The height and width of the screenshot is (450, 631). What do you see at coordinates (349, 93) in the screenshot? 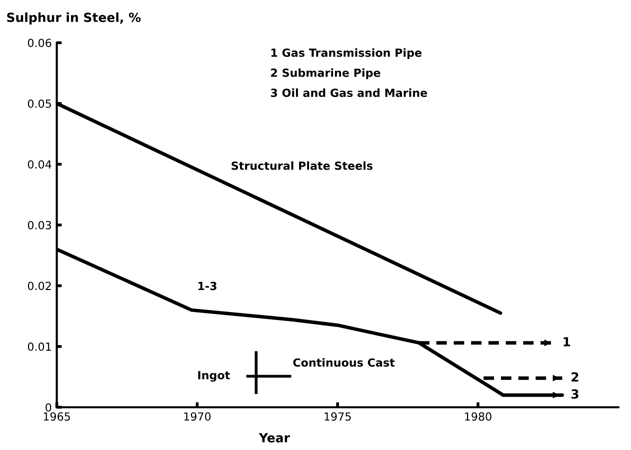
I see `annotation: 3 Oil and Gas and Marine` at bounding box center [349, 93].